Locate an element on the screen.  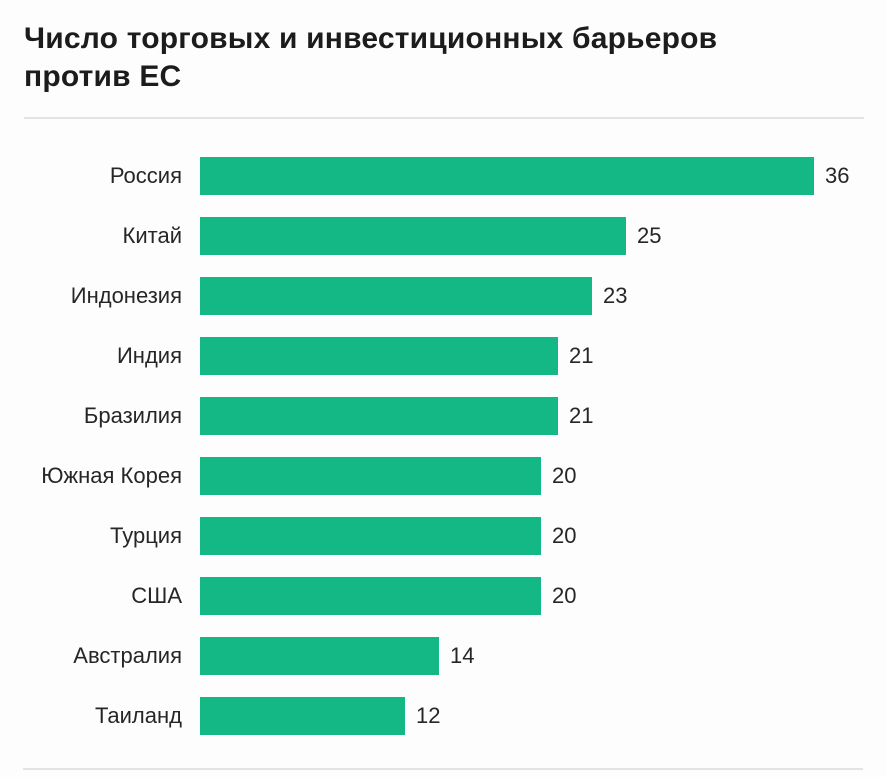
bar-track: 25 is located at coordinates (532, 236).